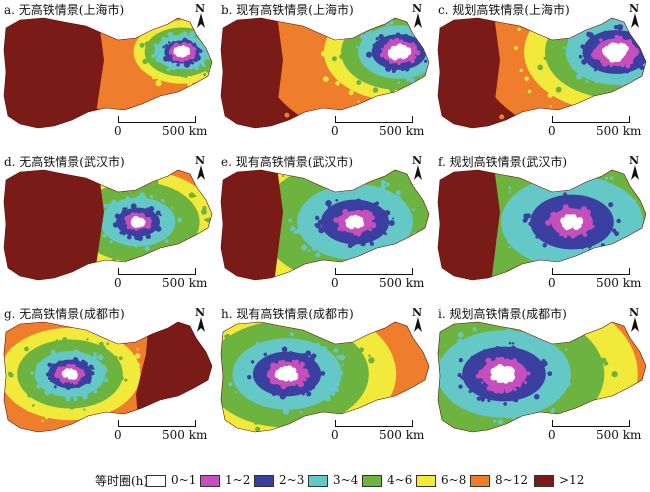 The image size is (650, 492). Describe the element at coordinates (572, 480) in the screenshot. I see `legend-label: >12` at that location.